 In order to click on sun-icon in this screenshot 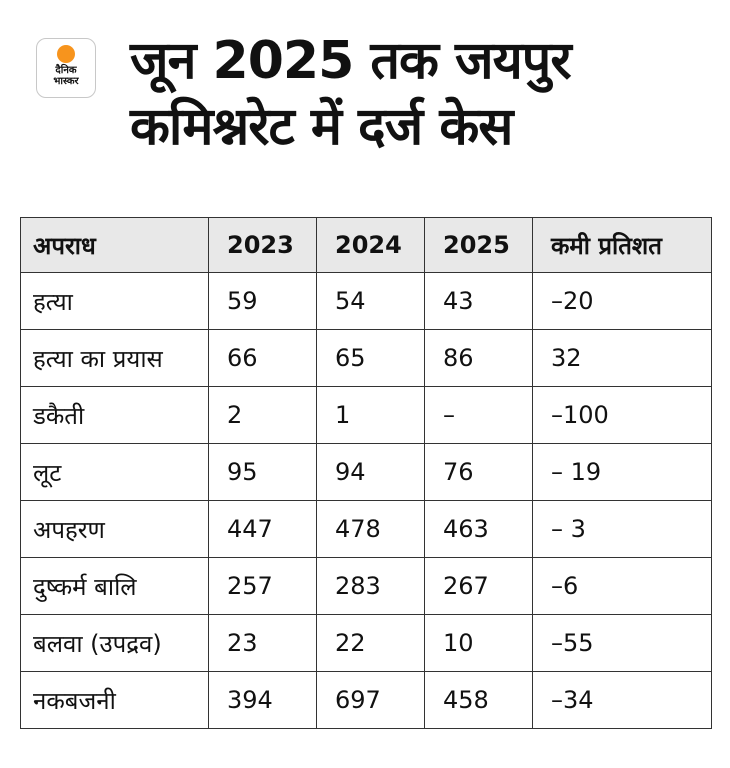, I will do `click(66, 54)`.